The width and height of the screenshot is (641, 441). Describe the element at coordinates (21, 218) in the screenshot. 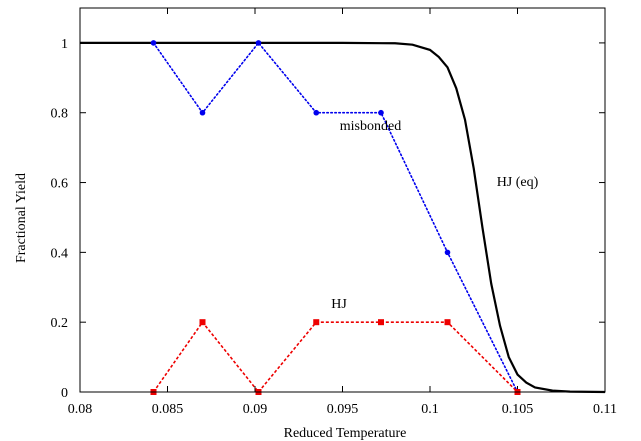

I see `y-axis-label: Fractional Yield` at that location.